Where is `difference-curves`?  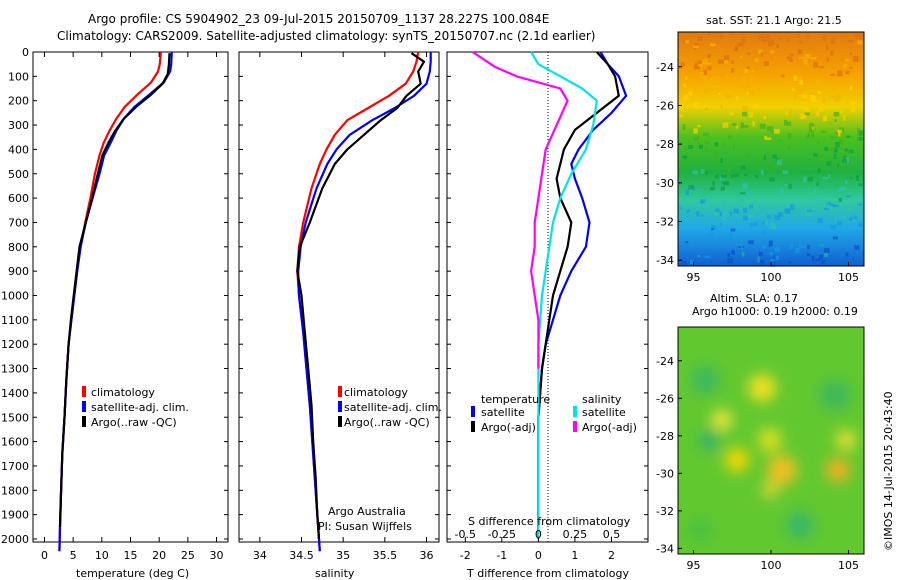
difference-curves is located at coordinates (549, 295).